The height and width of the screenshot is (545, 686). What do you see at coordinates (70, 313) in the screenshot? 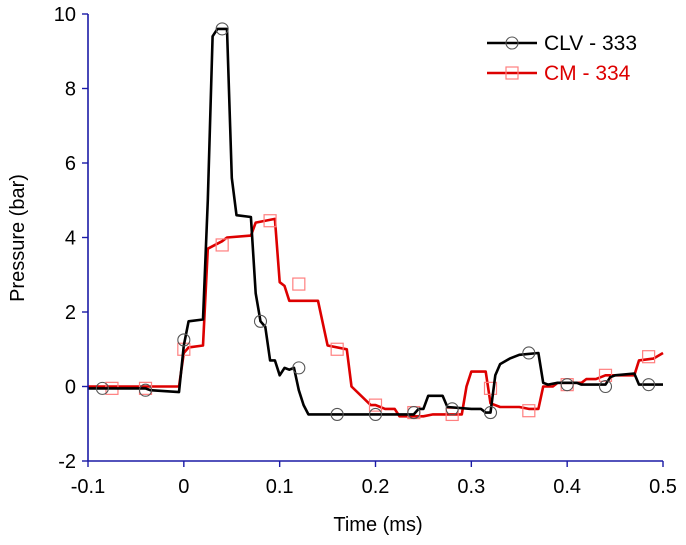
I see `y-tick-label: 2` at bounding box center [70, 313].